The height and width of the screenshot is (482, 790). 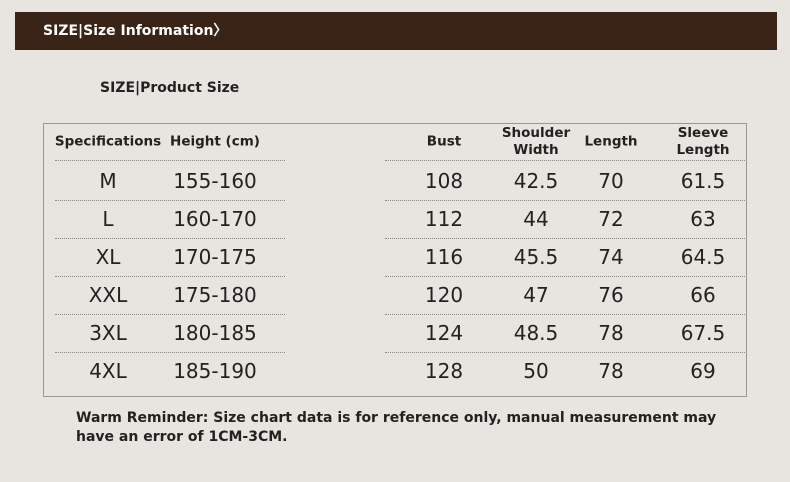 What do you see at coordinates (536, 295) in the screenshot?
I see `table-cell: 47` at bounding box center [536, 295].